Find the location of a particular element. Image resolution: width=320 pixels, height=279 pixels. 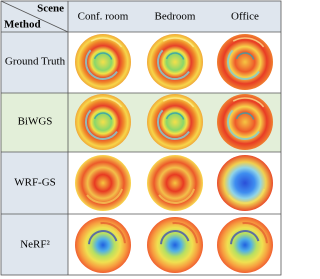

highlight-row-label-bg is located at coordinates (34, 122).